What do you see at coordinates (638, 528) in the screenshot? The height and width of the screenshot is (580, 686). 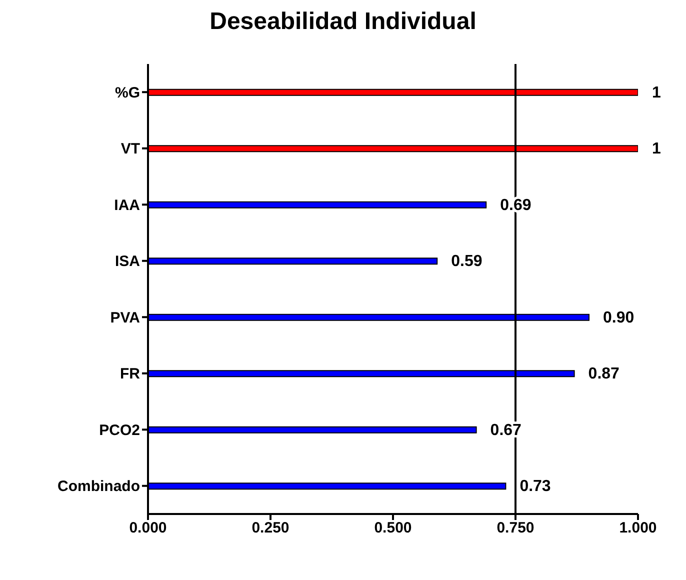 I see `x-tick-label: 1.000` at bounding box center [638, 528].